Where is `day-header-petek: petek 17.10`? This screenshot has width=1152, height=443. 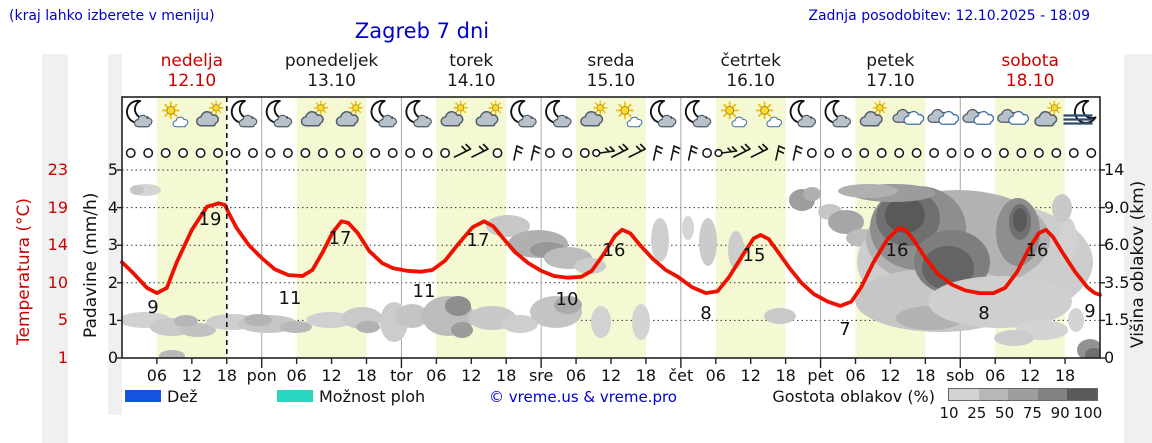
day-header-petek: petek 17.10 is located at coordinates (890, 71).